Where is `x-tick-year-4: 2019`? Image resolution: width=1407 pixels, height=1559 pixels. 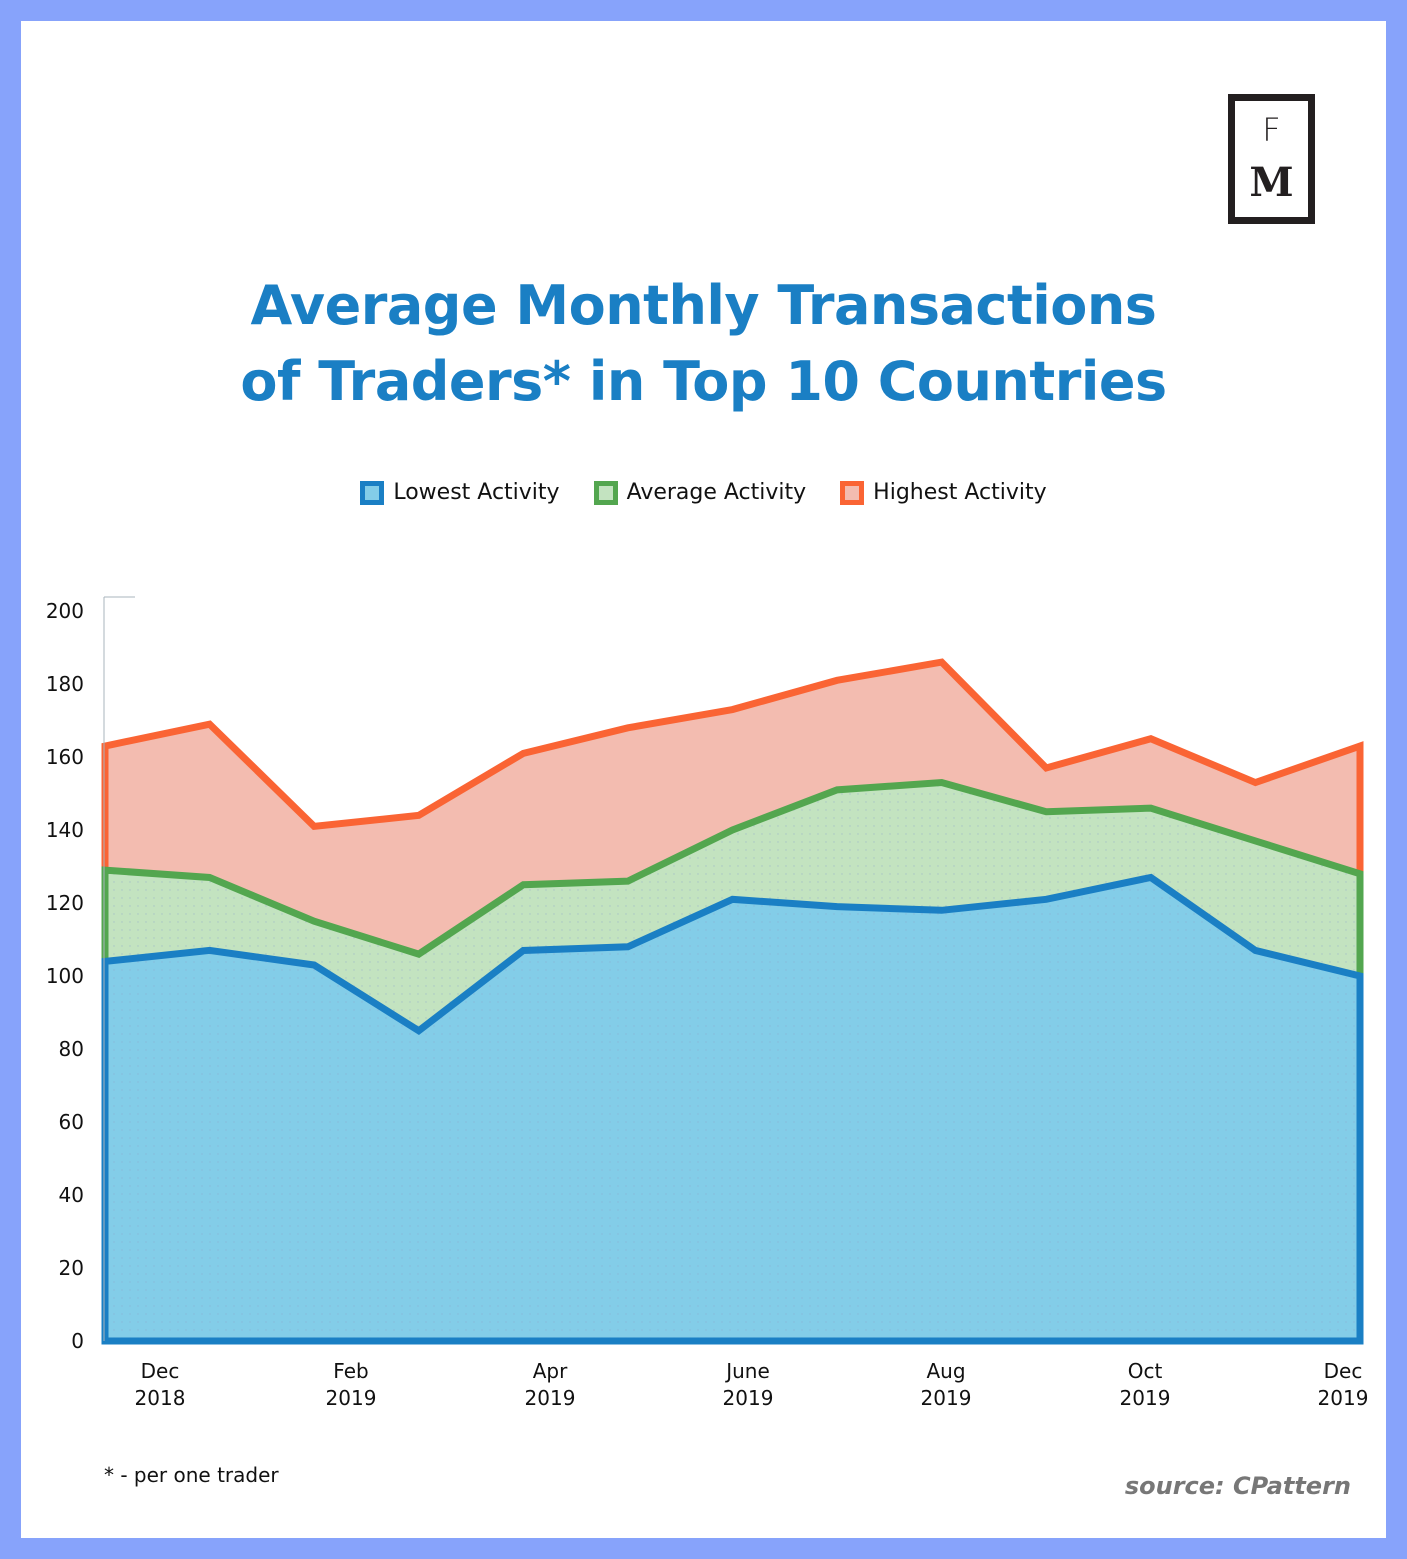
x-tick-year-4: 2019 is located at coordinates (550, 1398).